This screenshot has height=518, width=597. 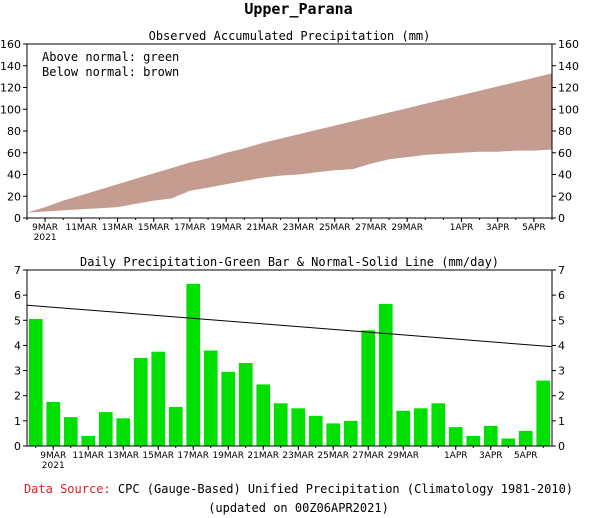 What do you see at coordinates (17, 396) in the screenshot?
I see `chart2-ytick-label-left: 2` at bounding box center [17, 396].